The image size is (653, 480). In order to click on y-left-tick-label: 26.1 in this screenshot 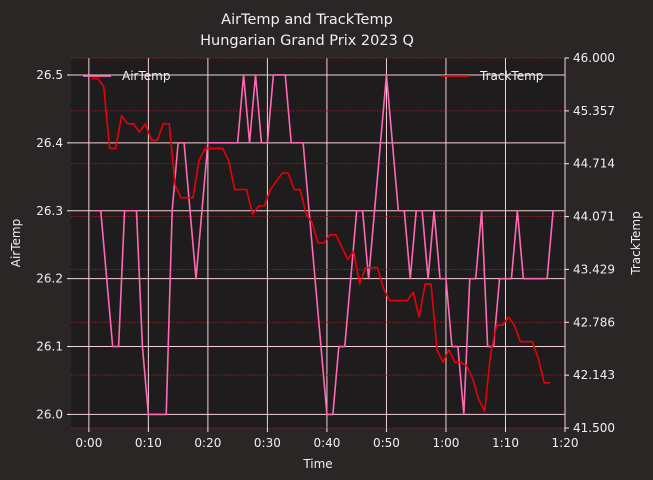, I will do `click(49, 347)`.